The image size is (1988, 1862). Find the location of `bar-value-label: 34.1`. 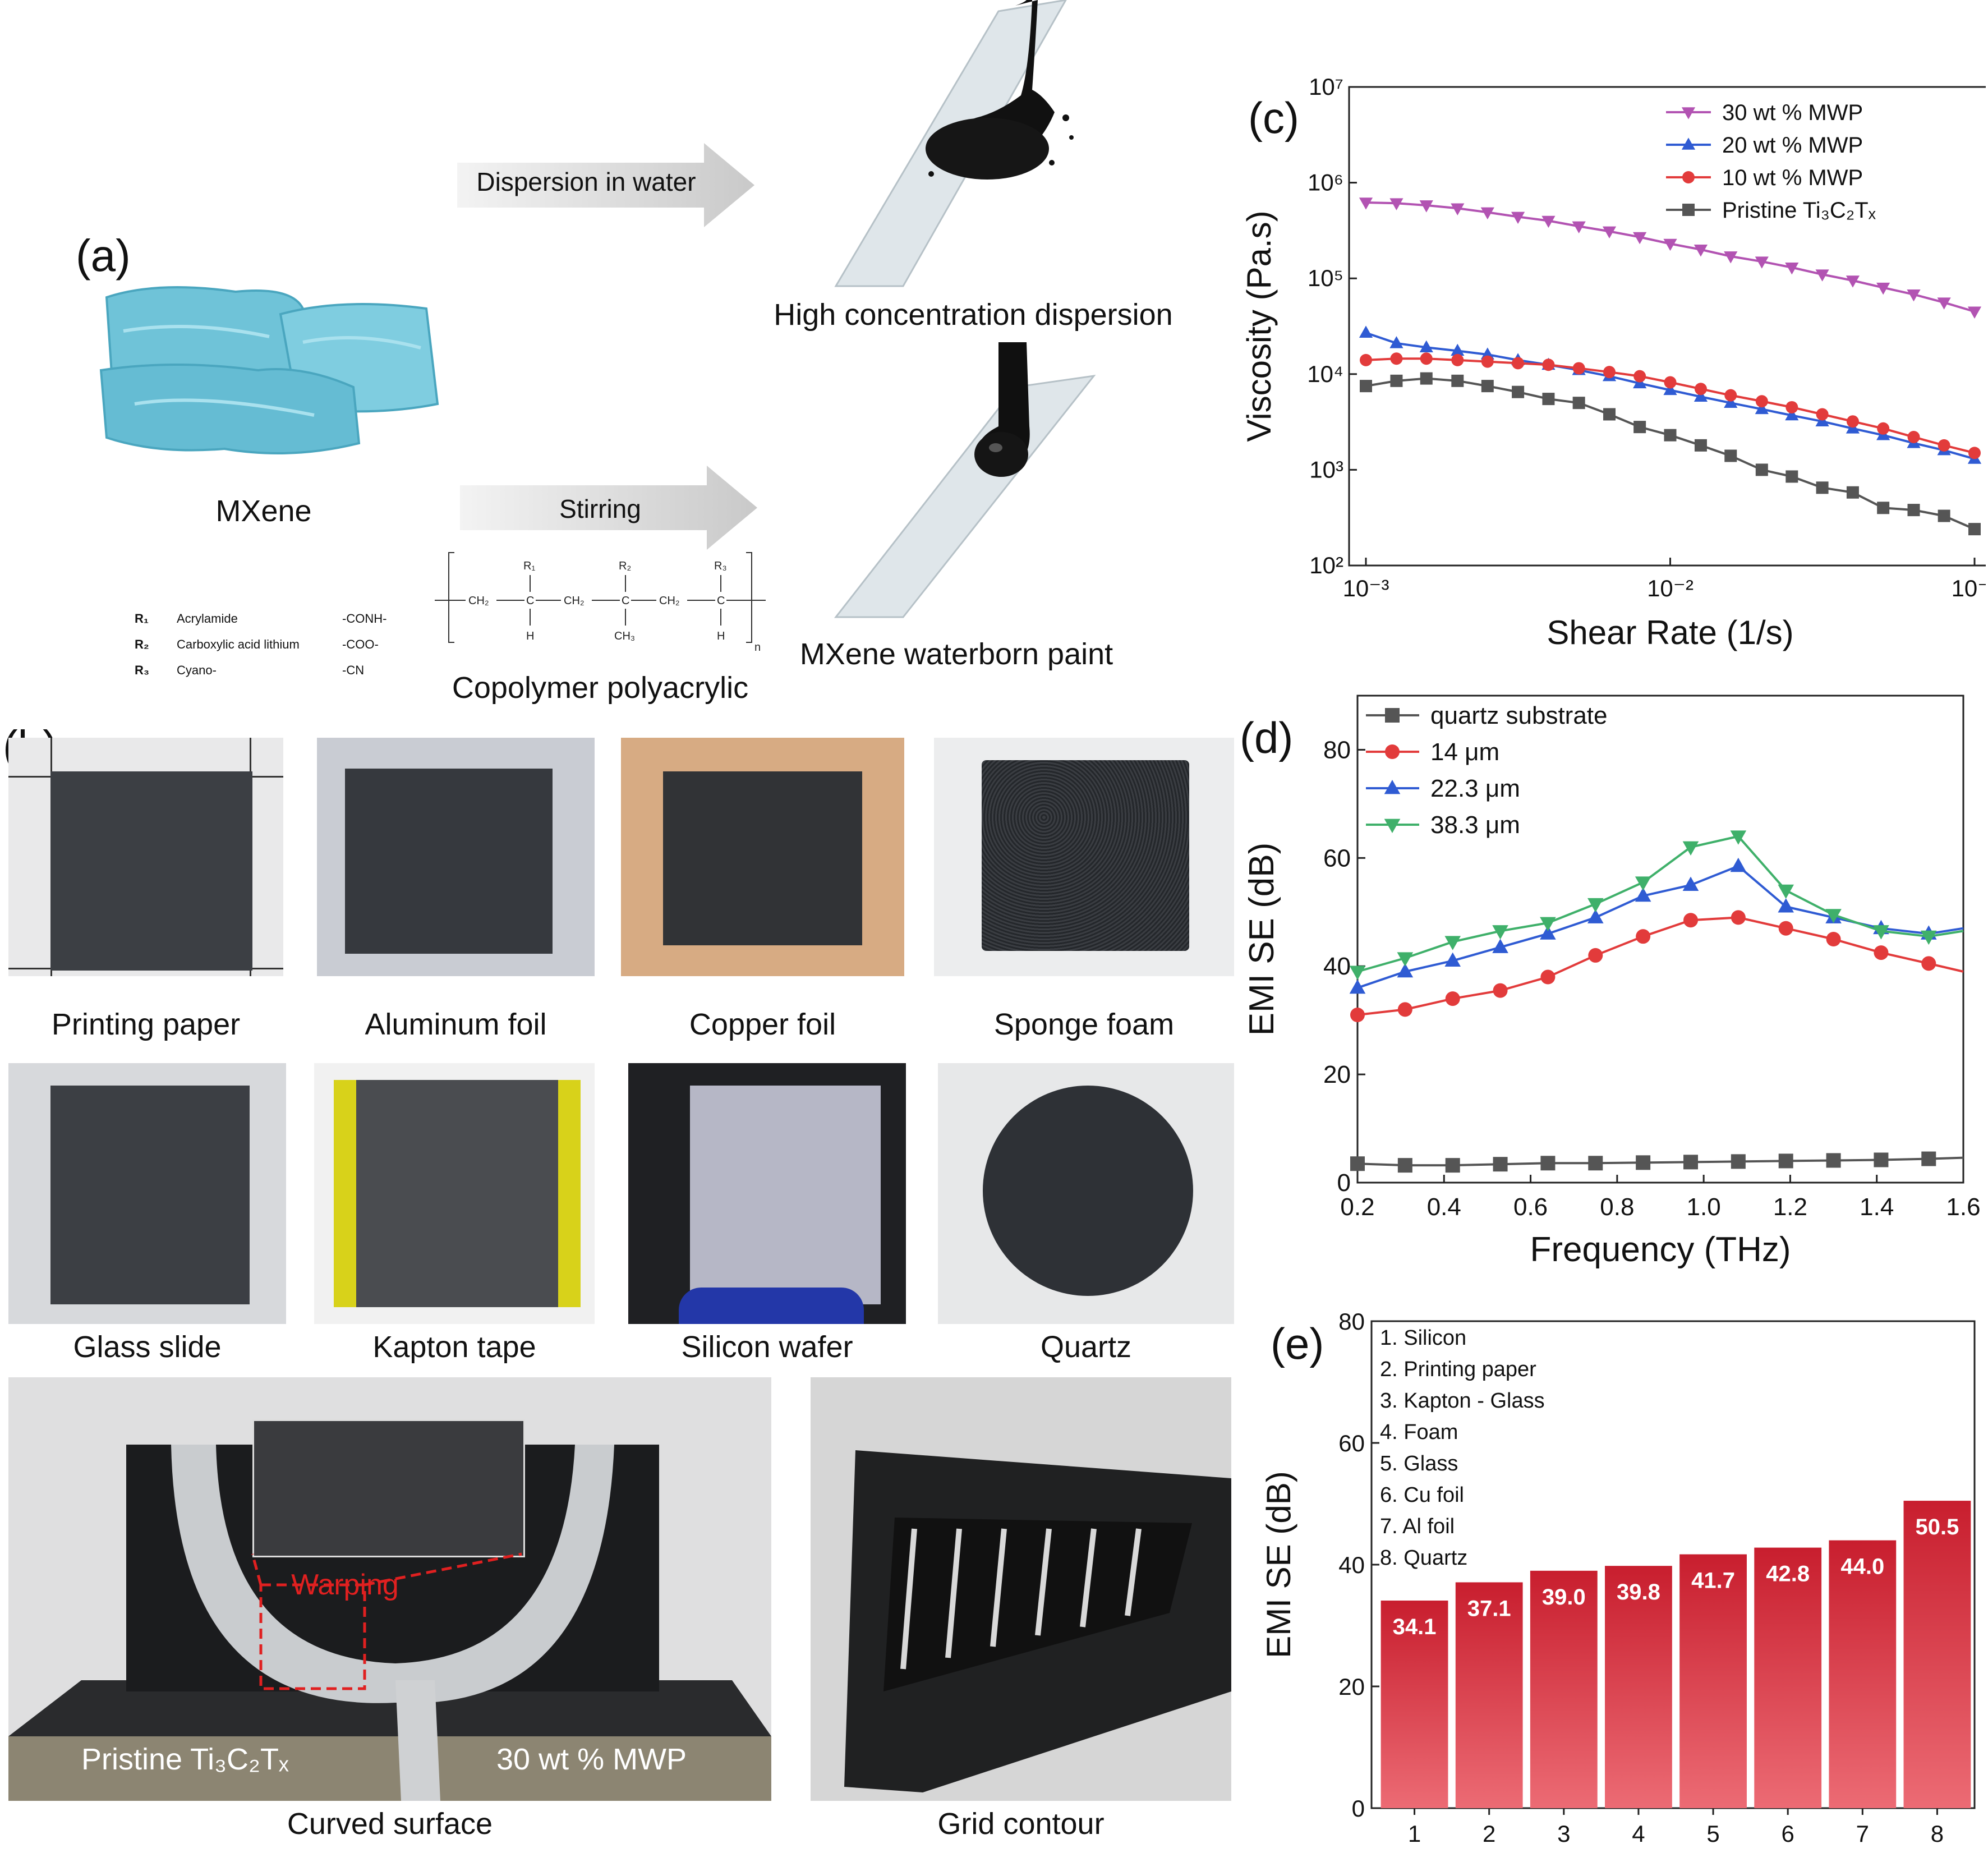

bar-value-label: 34.1 is located at coordinates (1415, 1627).